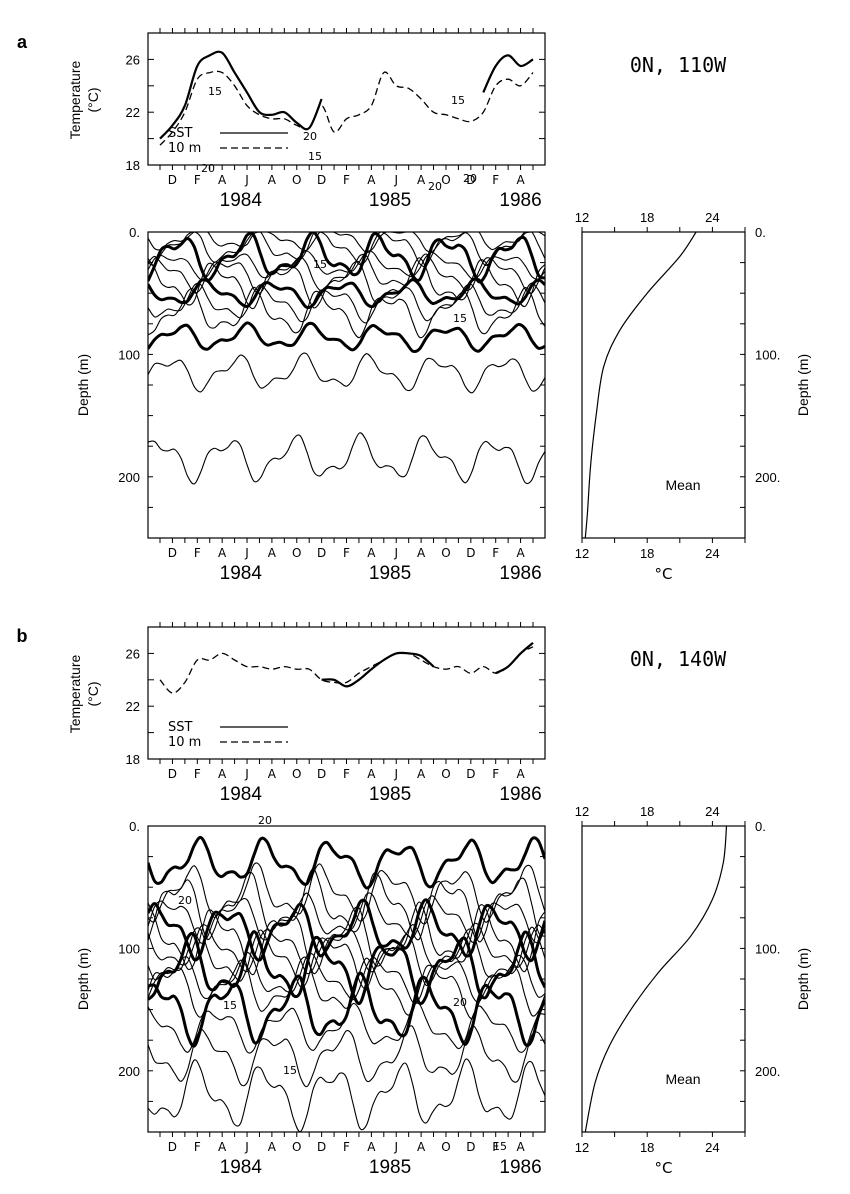  Describe the element at coordinates (133, 112) in the screenshot. I see `y-tick-label: 22` at that location.